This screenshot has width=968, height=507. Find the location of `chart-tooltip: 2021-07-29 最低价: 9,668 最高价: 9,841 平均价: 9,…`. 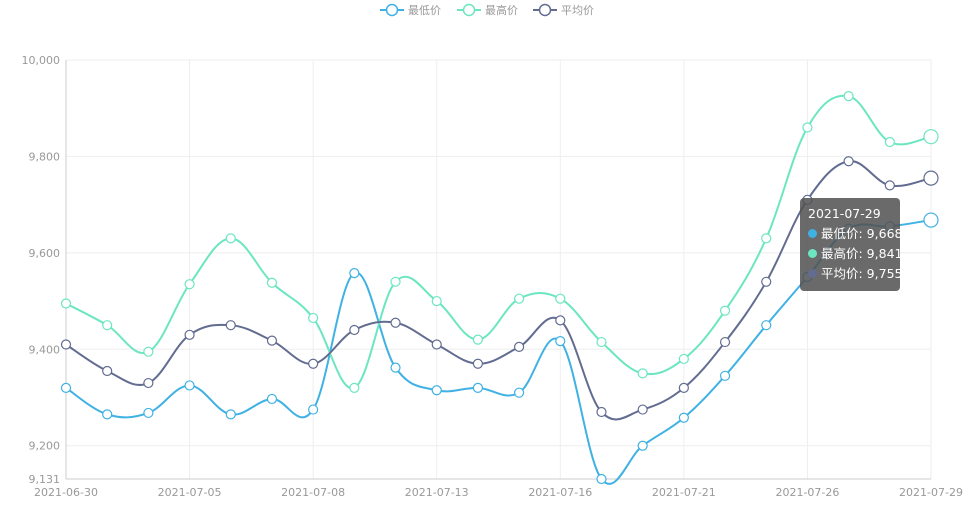

chart-tooltip: 2021-07-29 最低价: 9,668 最高价: 9,841 平均价: 9,… is located at coordinates (851, 244).